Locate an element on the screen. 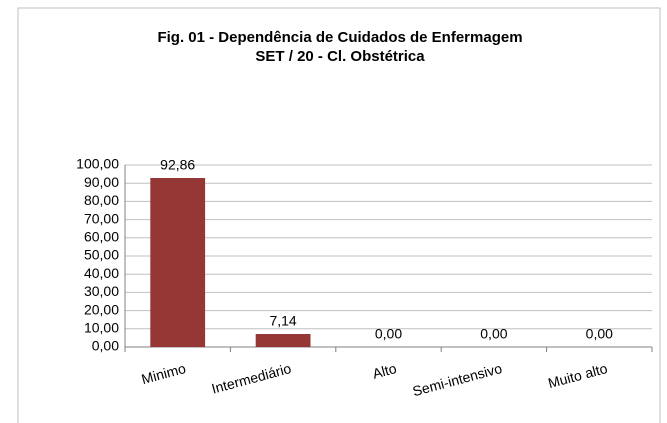  y-tick-label: 0,00 is located at coordinates (105, 346).